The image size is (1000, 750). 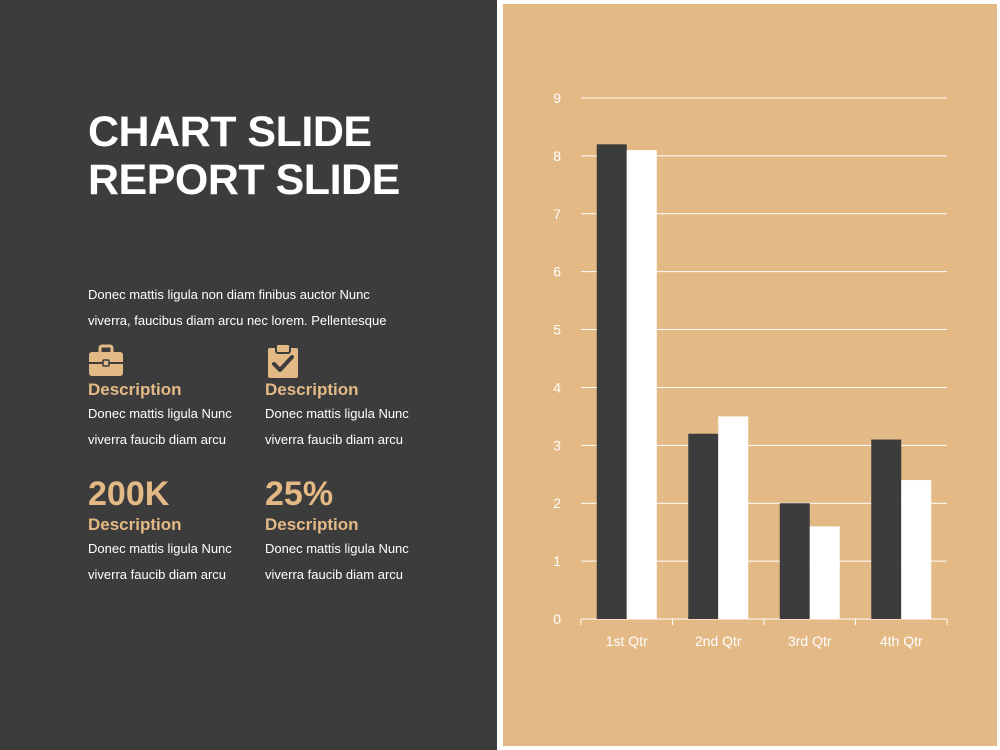 I want to click on x-tick-label: 4th Qtr, so click(x=901, y=641).